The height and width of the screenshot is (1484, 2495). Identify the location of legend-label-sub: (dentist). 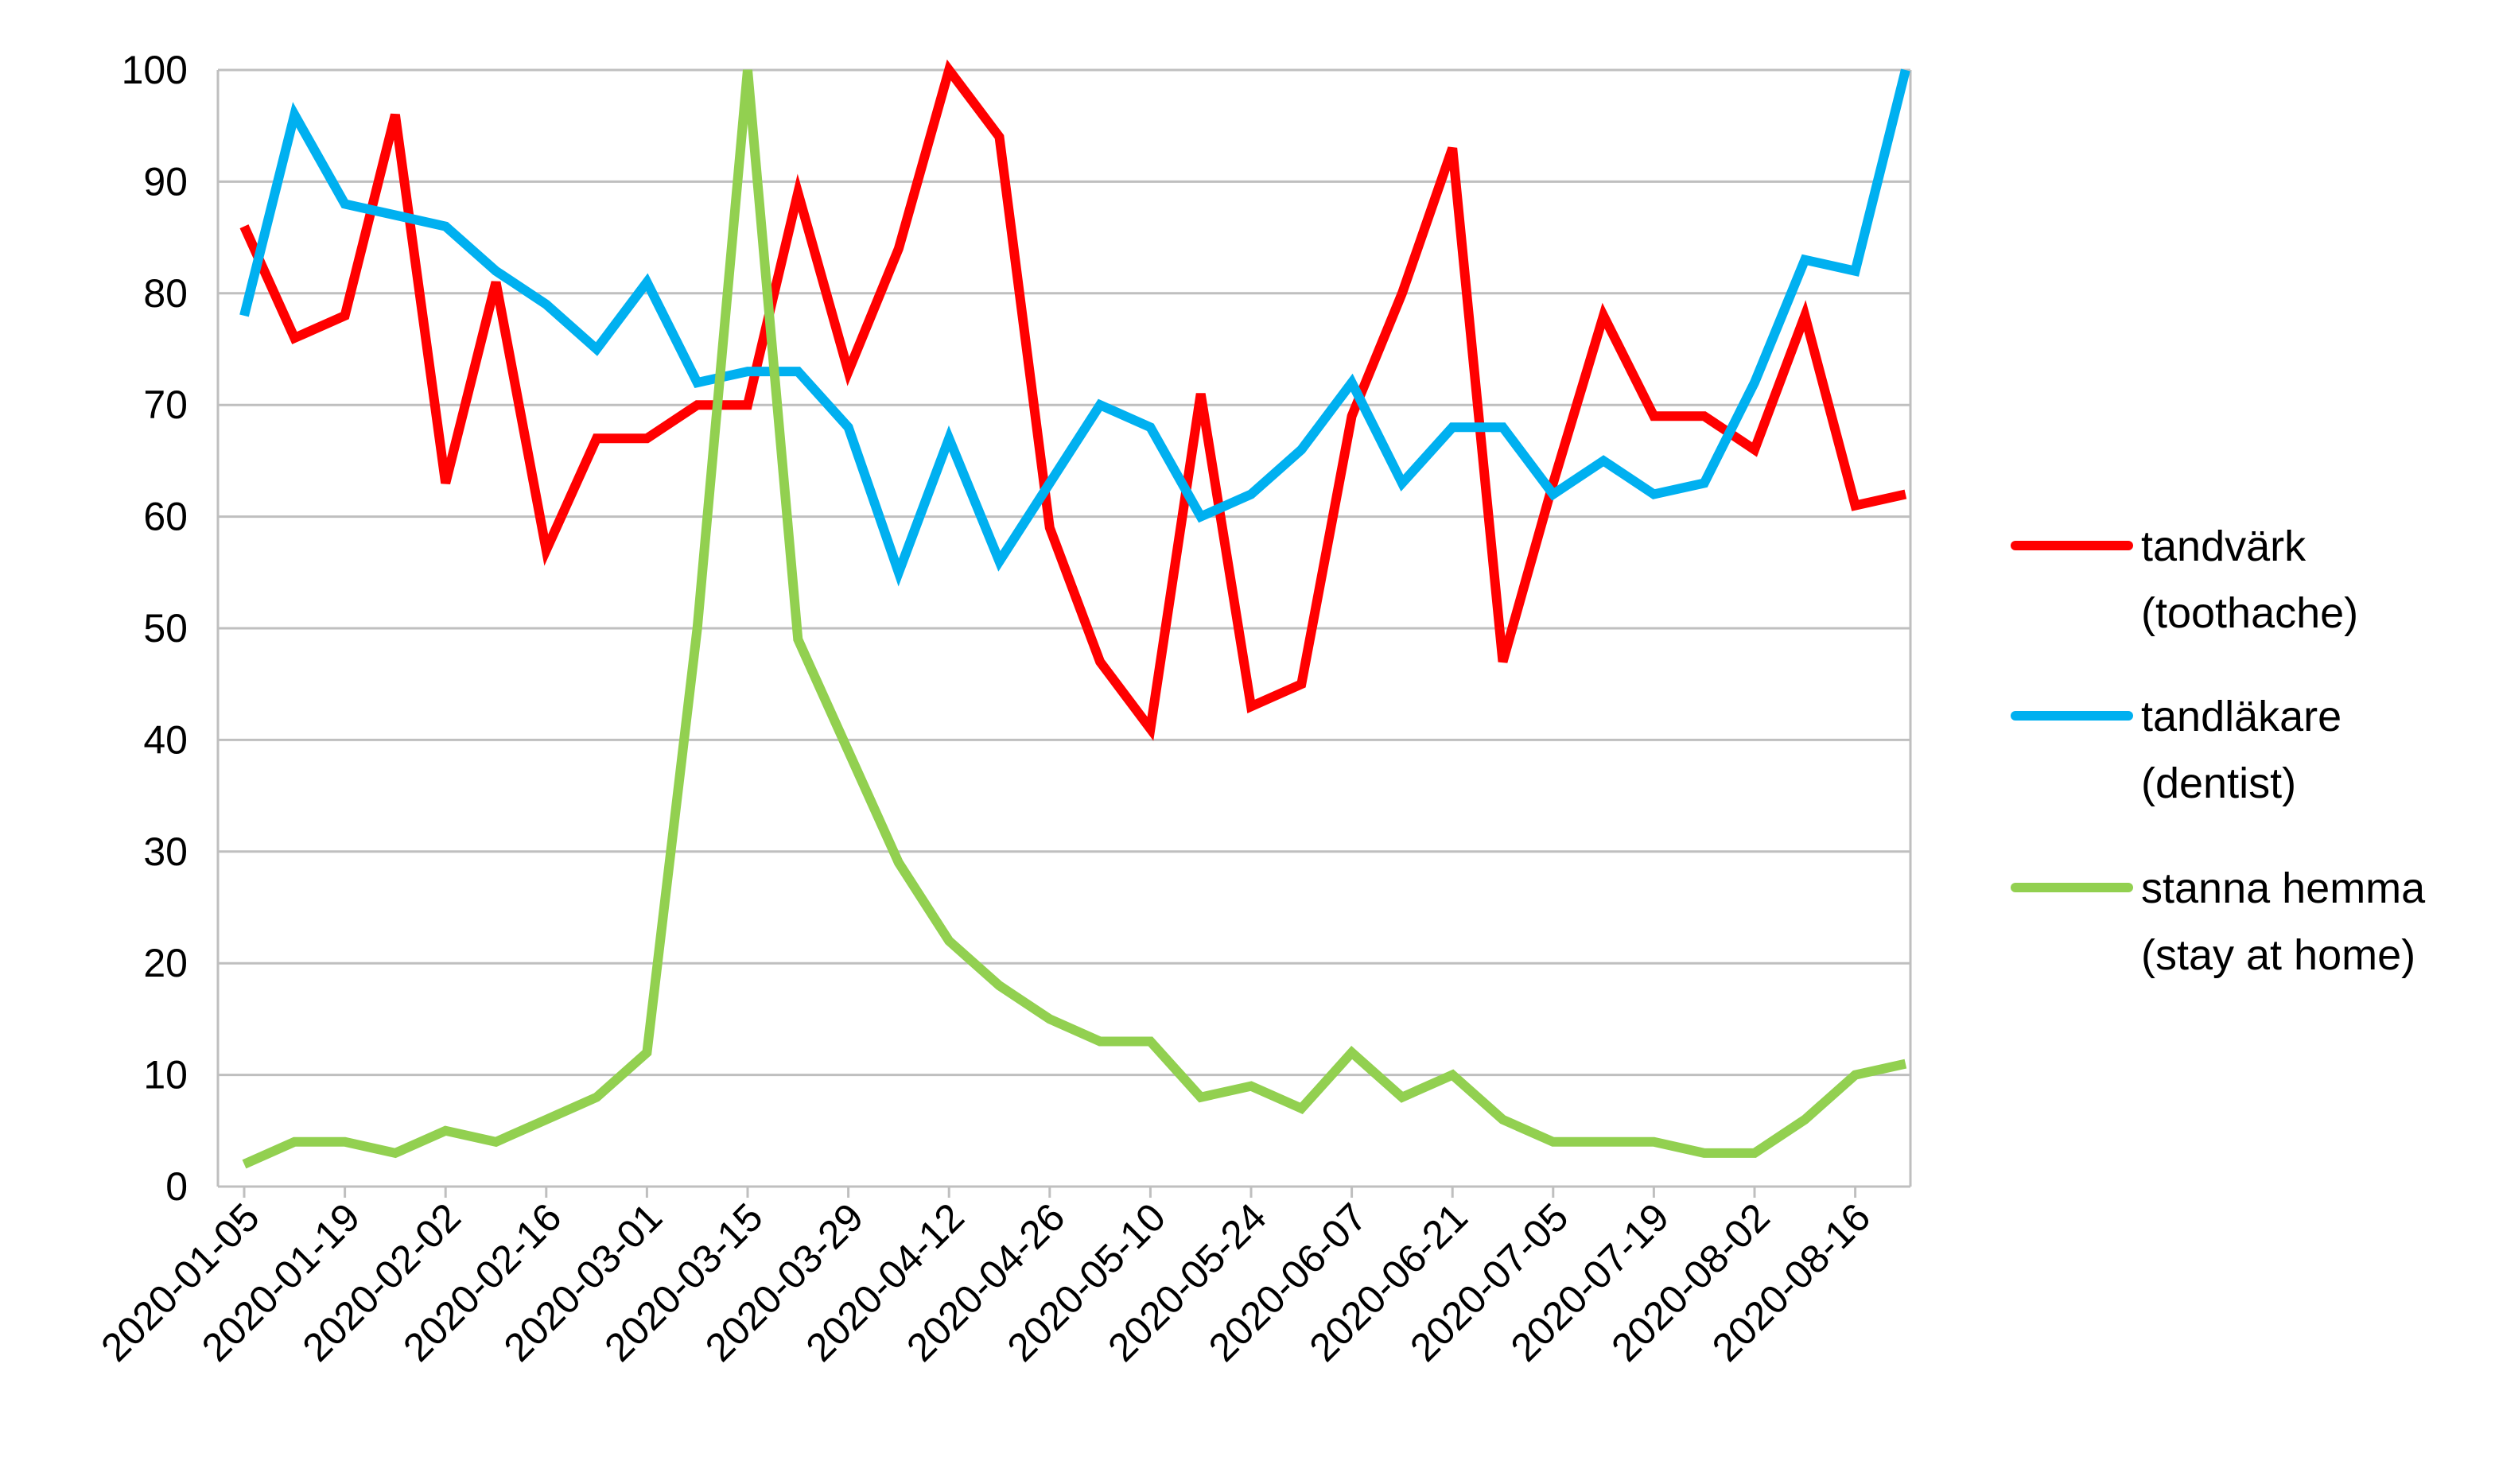
(2218, 783).